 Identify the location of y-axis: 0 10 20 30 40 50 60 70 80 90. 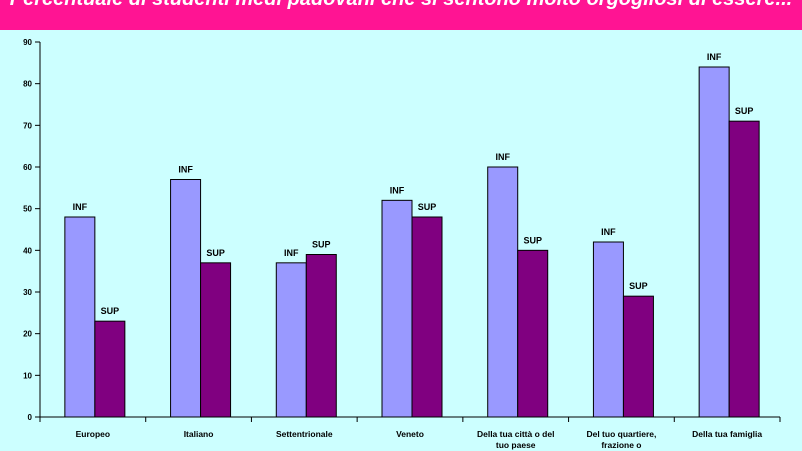
(32, 230).